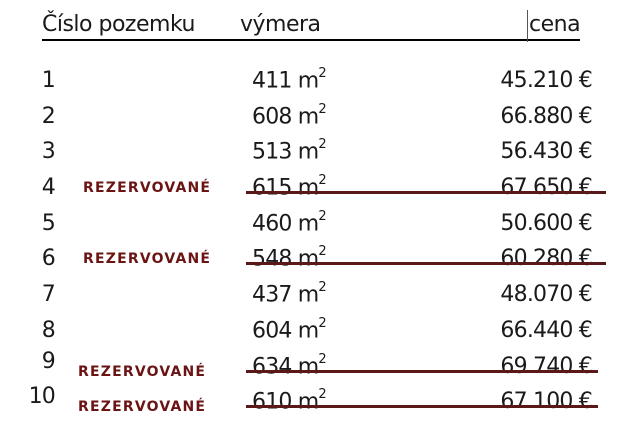  I want to click on plot-area: 548 m2, so click(289, 258).